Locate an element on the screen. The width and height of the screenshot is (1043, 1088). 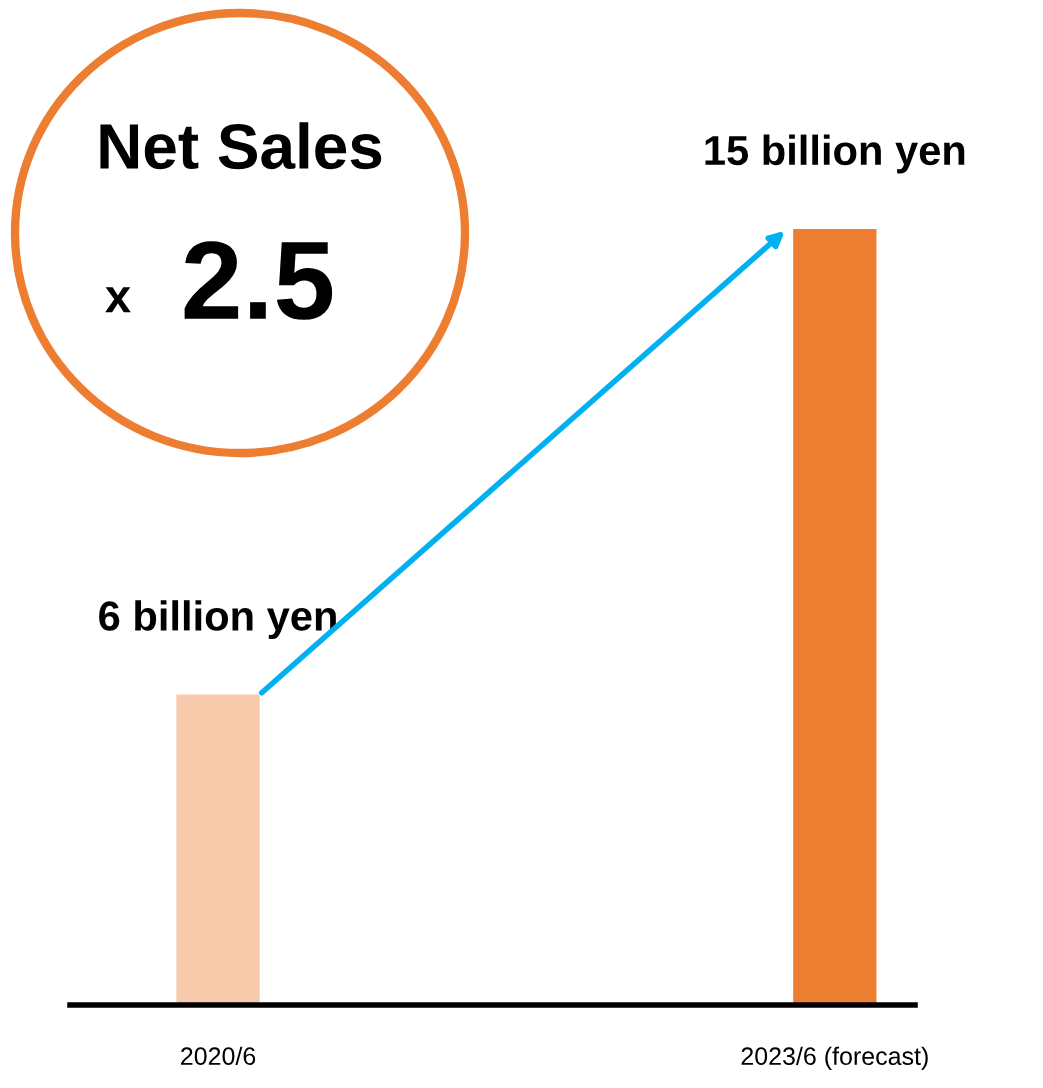
text: Net Sales is located at coordinates (241, 146).